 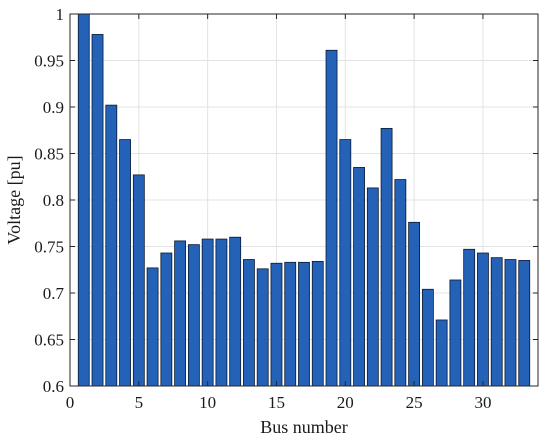 What do you see at coordinates (482, 402) in the screenshot?
I see `x-tick-label: 30` at bounding box center [482, 402].